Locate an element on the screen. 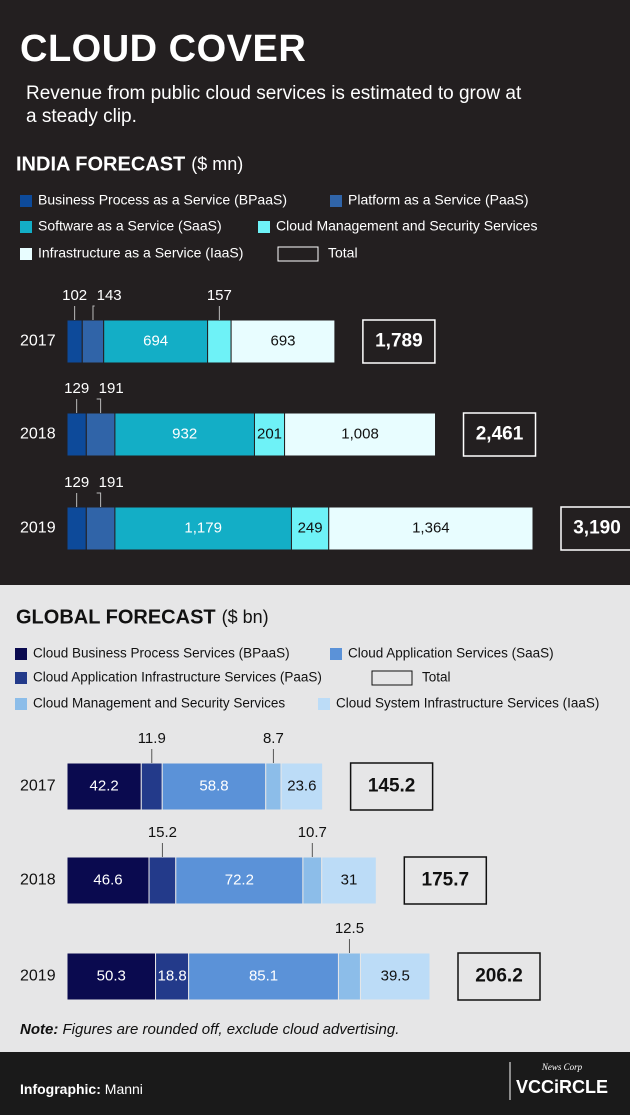  legend-label: Business Process as a Service (BPaaS) is located at coordinates (162, 200).